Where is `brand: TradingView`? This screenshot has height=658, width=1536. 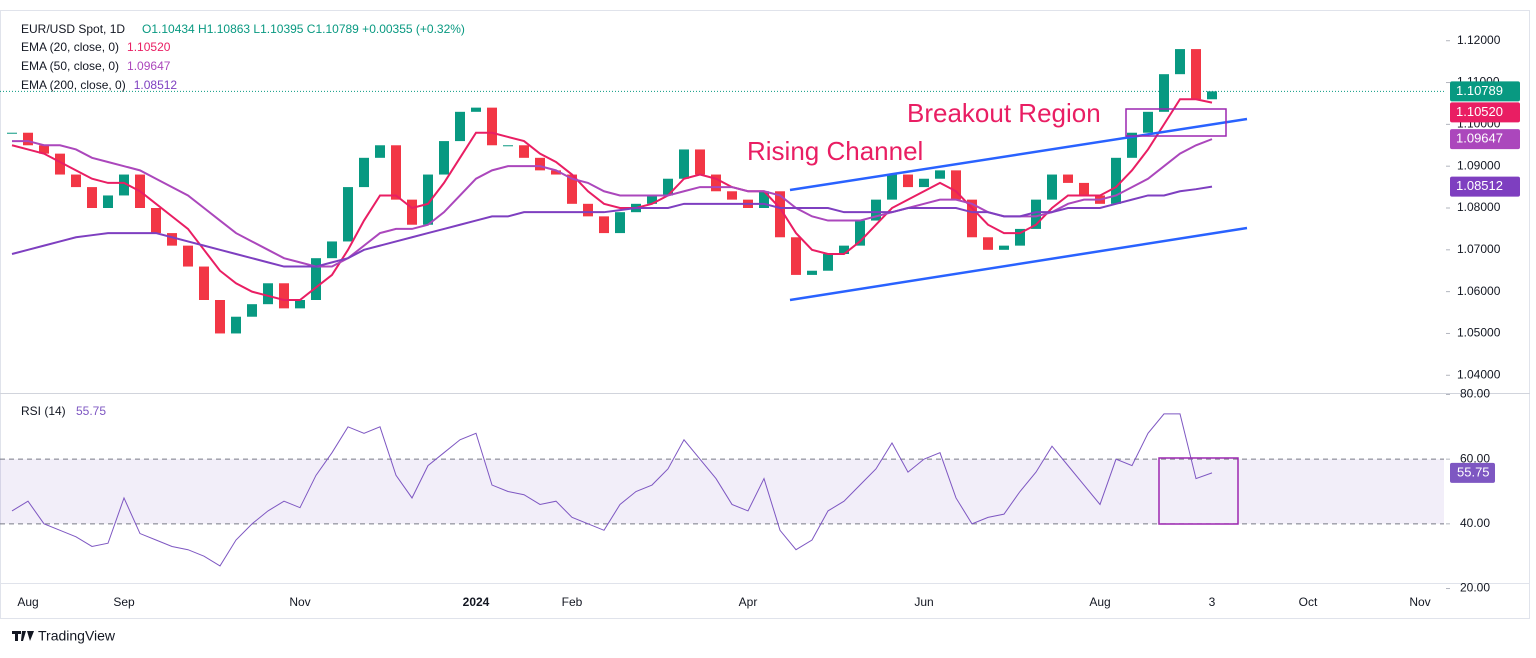
brand: TradingView is located at coordinates (64, 636).